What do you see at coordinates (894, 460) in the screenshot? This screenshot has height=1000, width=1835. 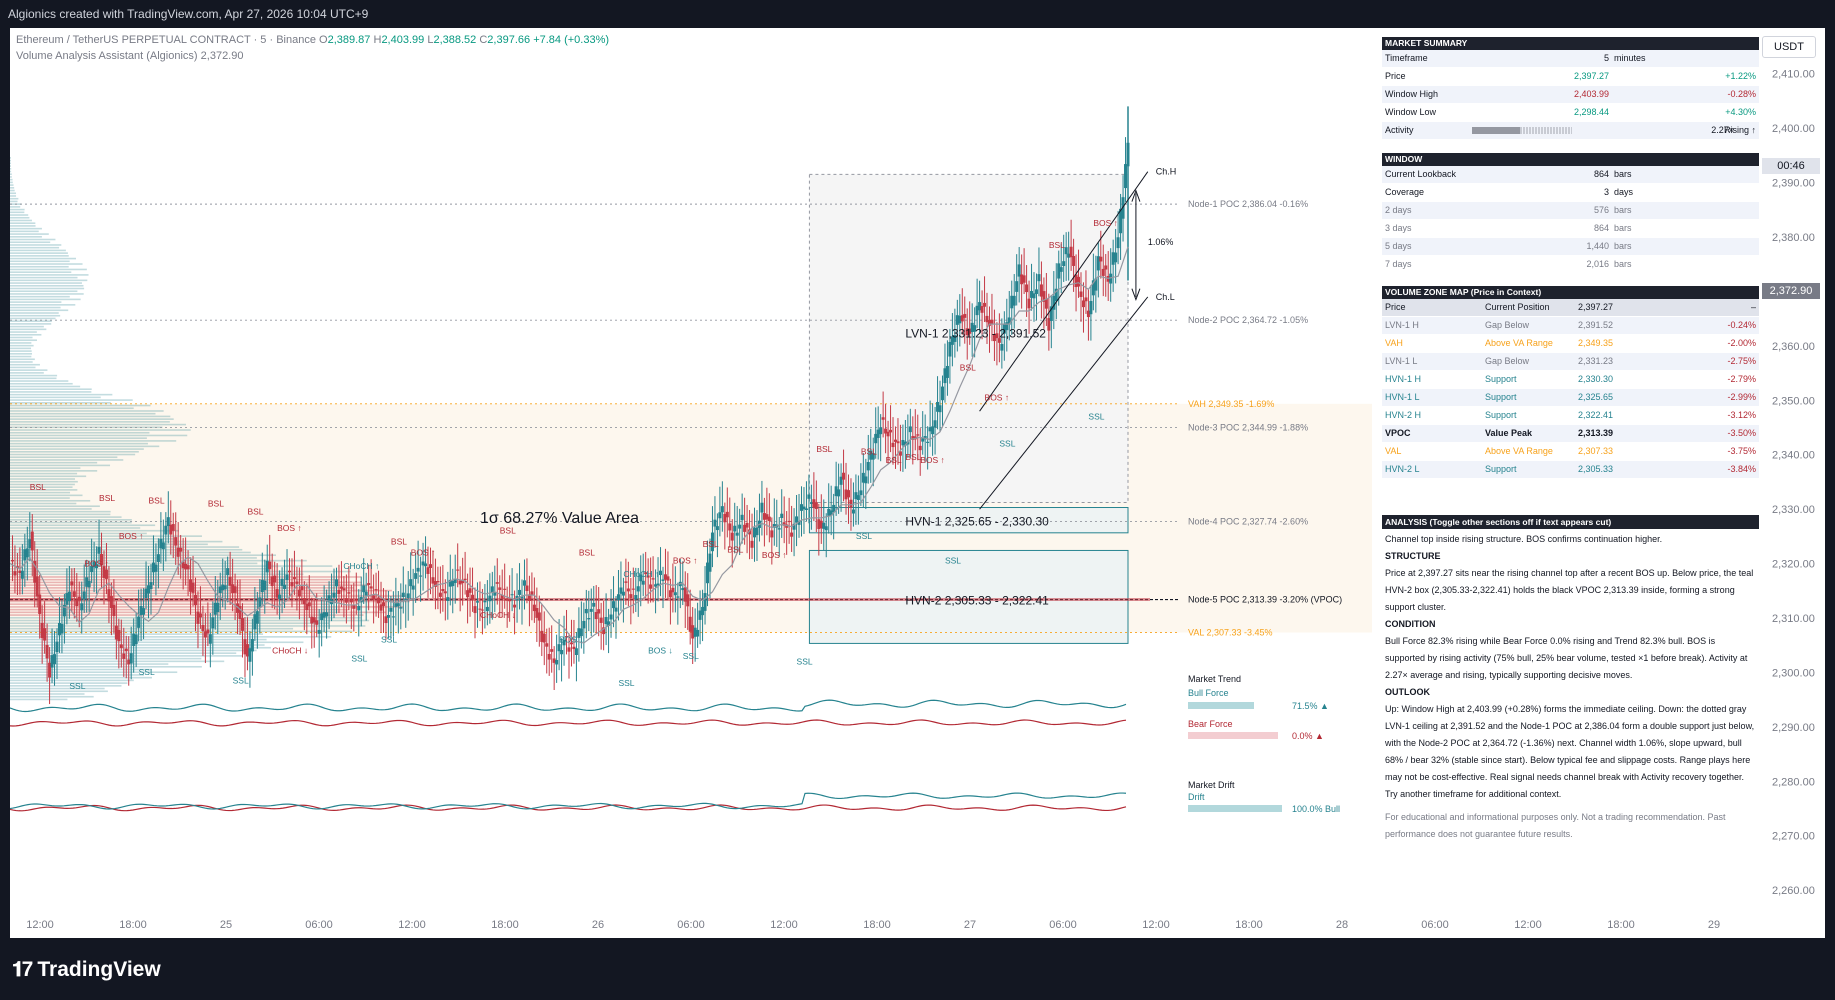 I see `structure-mark: BSL` at bounding box center [894, 460].